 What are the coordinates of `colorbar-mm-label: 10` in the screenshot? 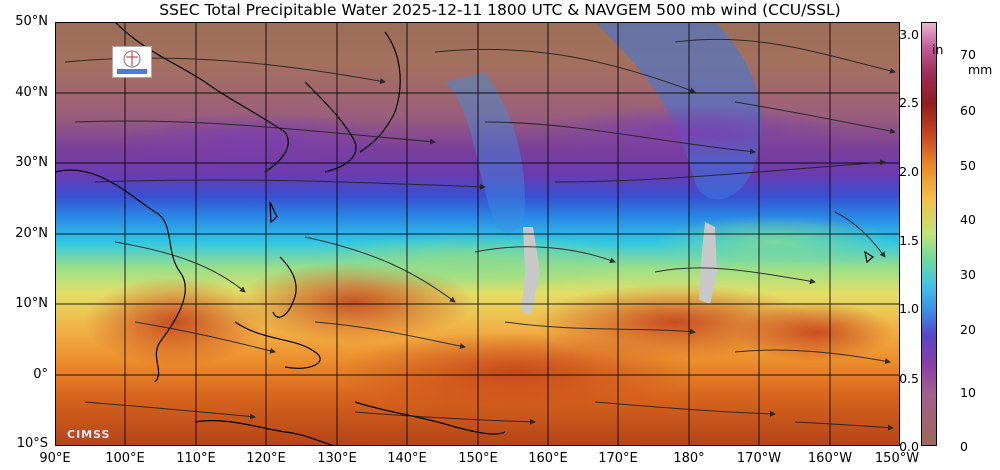 It's located at (968, 392).